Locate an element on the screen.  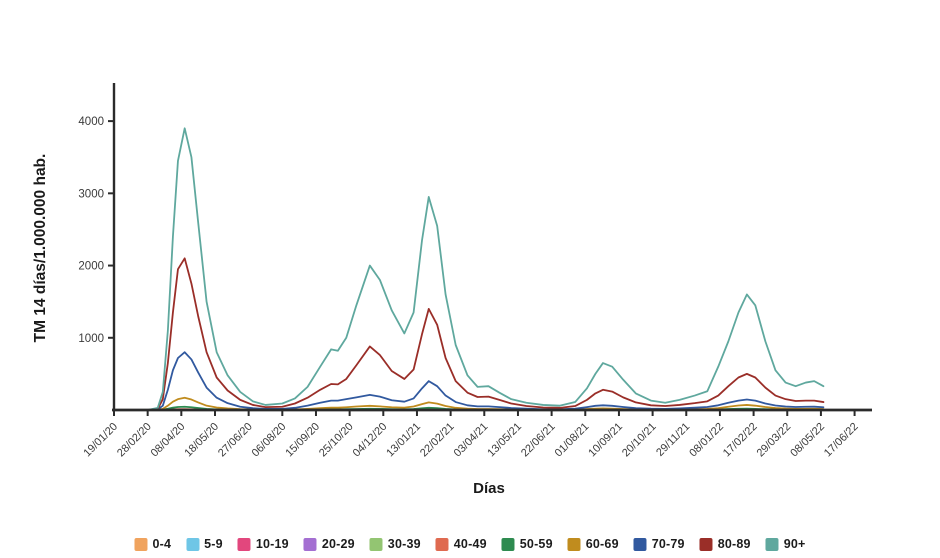
y-tick-label: 2000 is located at coordinates (91, 267).